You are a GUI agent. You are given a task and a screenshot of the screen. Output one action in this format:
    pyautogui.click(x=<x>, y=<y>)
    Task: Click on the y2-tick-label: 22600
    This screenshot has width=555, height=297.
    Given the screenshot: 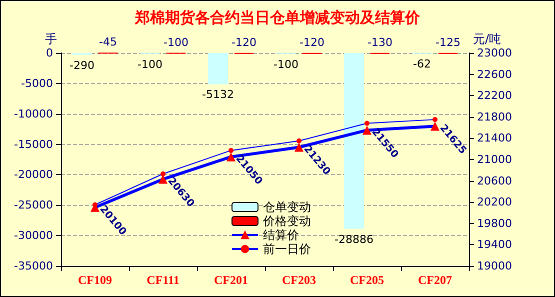 What is the action you would take?
    pyautogui.click(x=494, y=74)
    